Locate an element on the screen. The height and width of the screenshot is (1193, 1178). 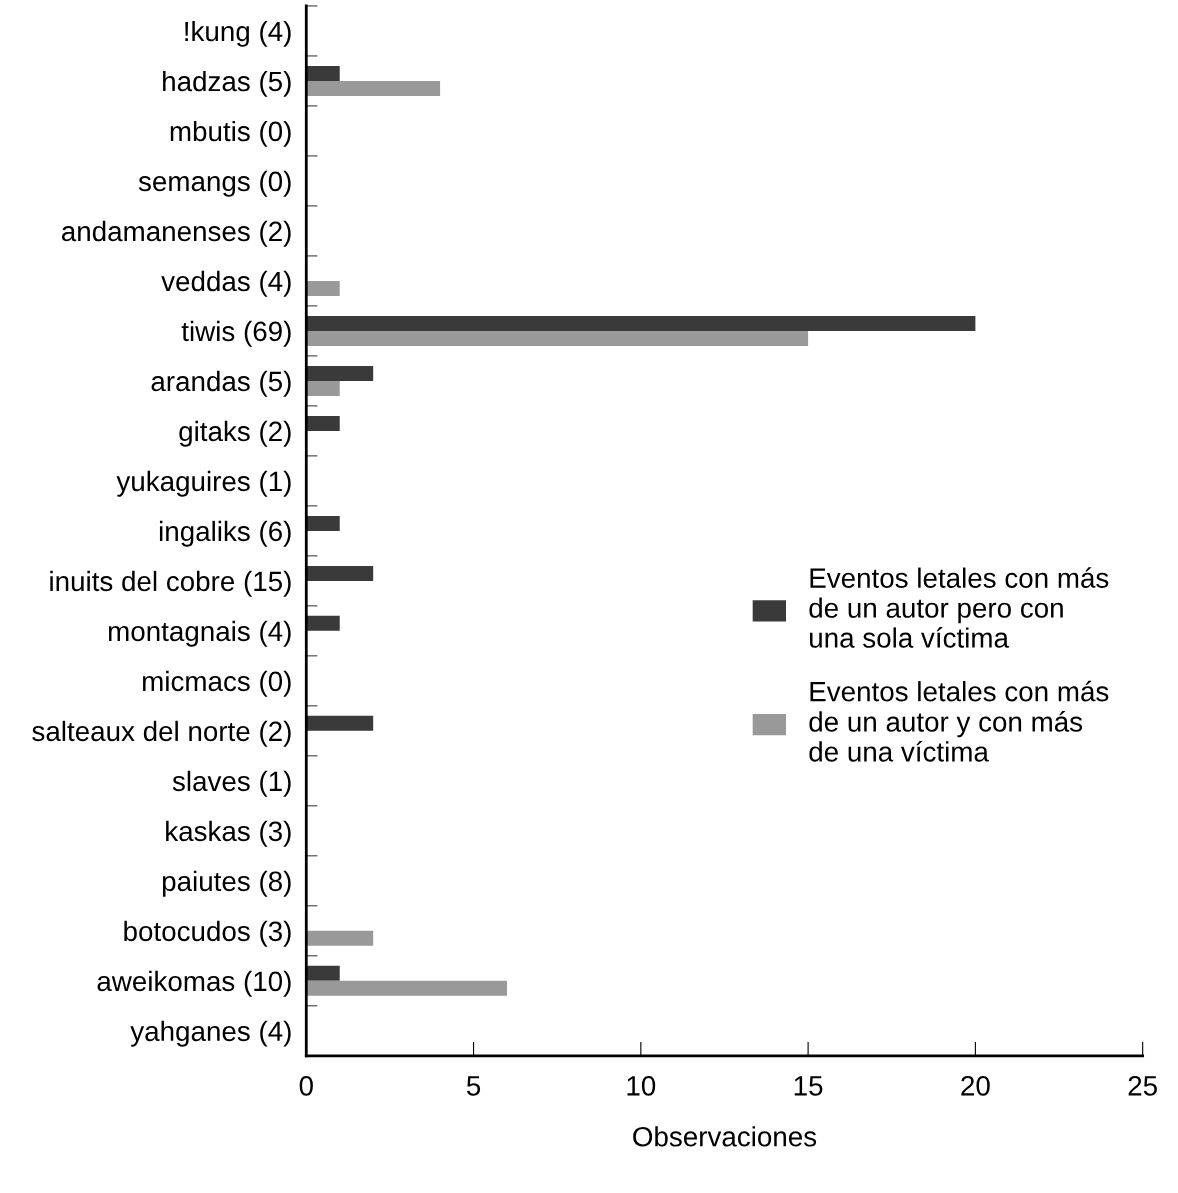
x-tick-label: 15 is located at coordinates (808, 1086).